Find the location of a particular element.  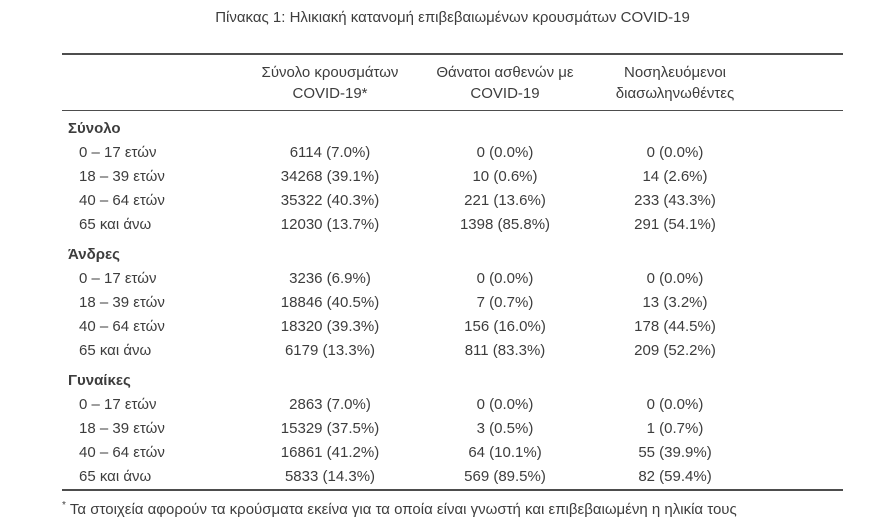

table-row: 0 – 17 ετών 6114 (7.0%) 0 (0.0%) 0 (0.0%) is located at coordinates (452, 153).